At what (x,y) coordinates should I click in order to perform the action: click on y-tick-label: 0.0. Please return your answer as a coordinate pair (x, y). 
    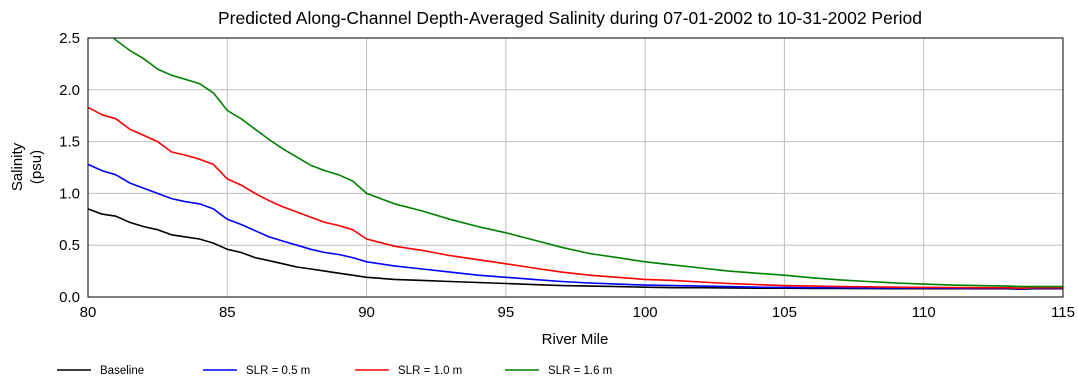
    Looking at the image, I should click on (69, 297).